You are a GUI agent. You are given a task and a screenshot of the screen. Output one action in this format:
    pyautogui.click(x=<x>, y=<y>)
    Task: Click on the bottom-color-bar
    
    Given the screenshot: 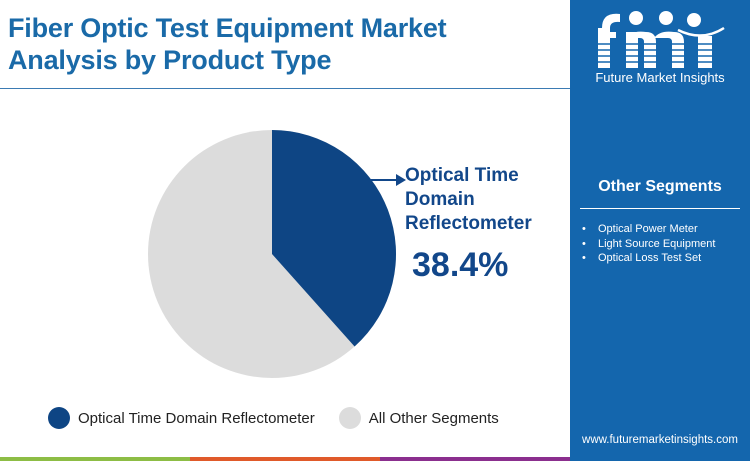 What is the action you would take?
    pyautogui.click(x=375, y=459)
    